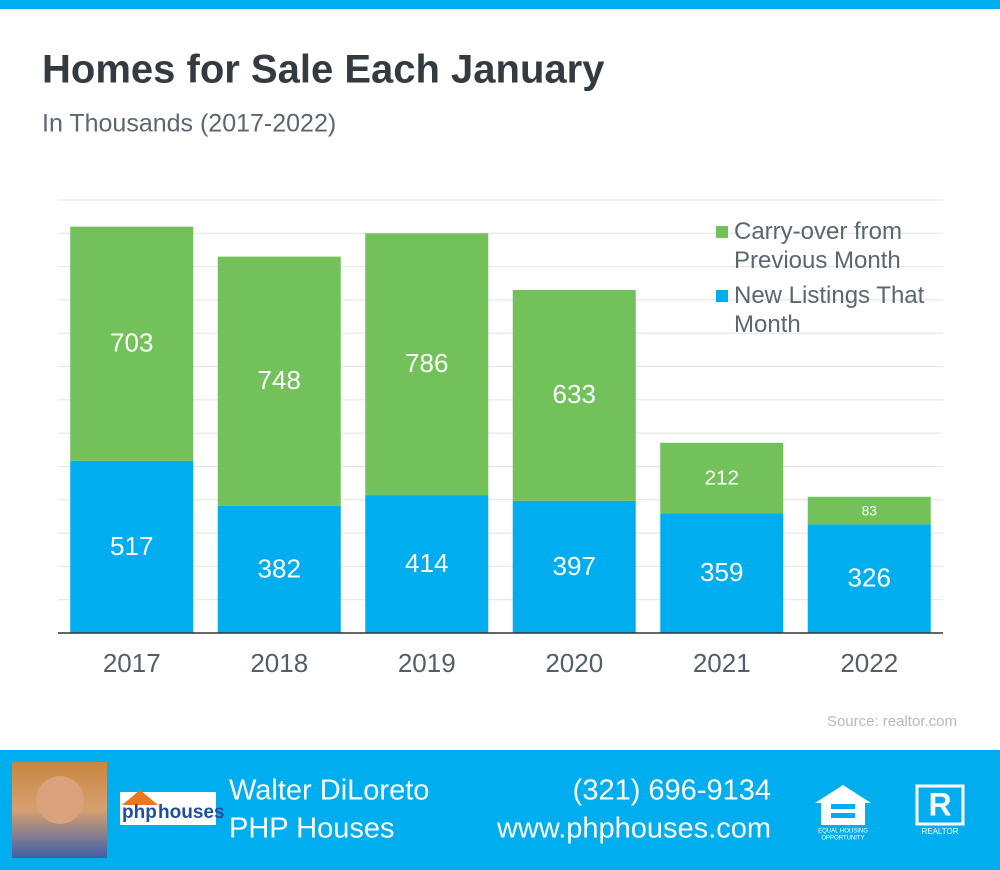 The width and height of the screenshot is (1000, 870). What do you see at coordinates (574, 663) in the screenshot?
I see `x-tick-label: 2020` at bounding box center [574, 663].